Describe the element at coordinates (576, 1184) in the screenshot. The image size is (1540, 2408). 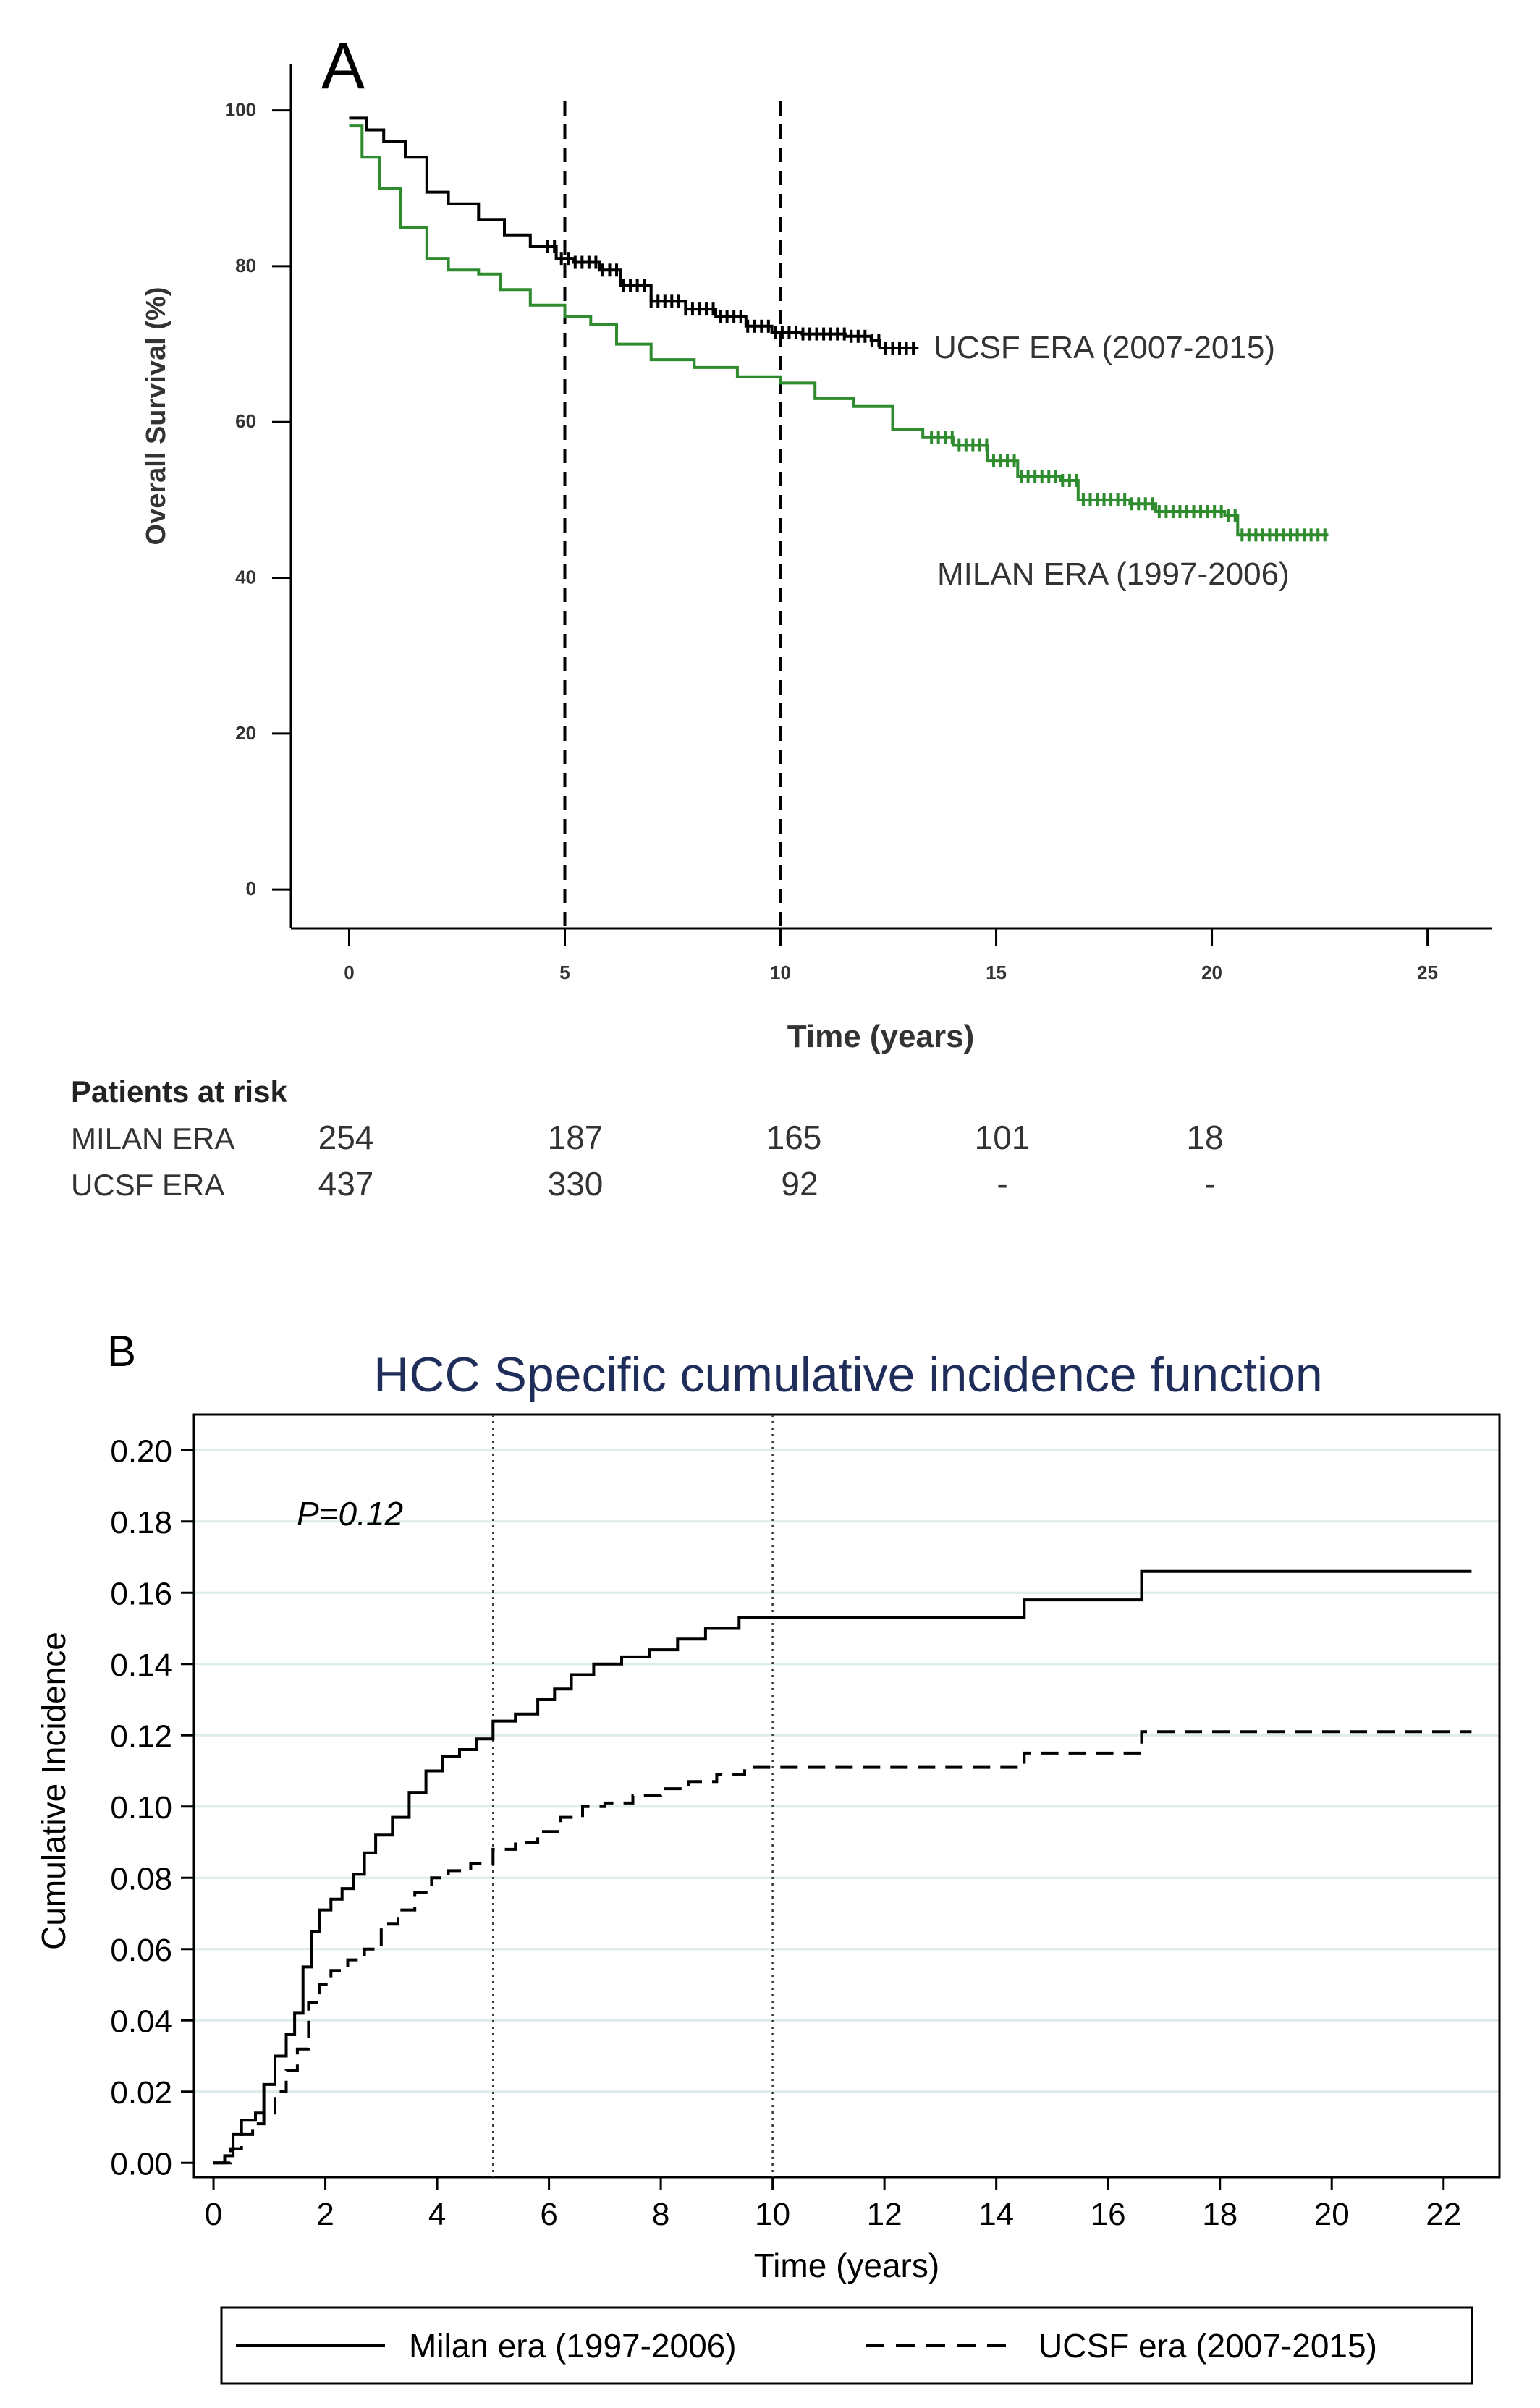
I see `risk-value: 330` at that location.